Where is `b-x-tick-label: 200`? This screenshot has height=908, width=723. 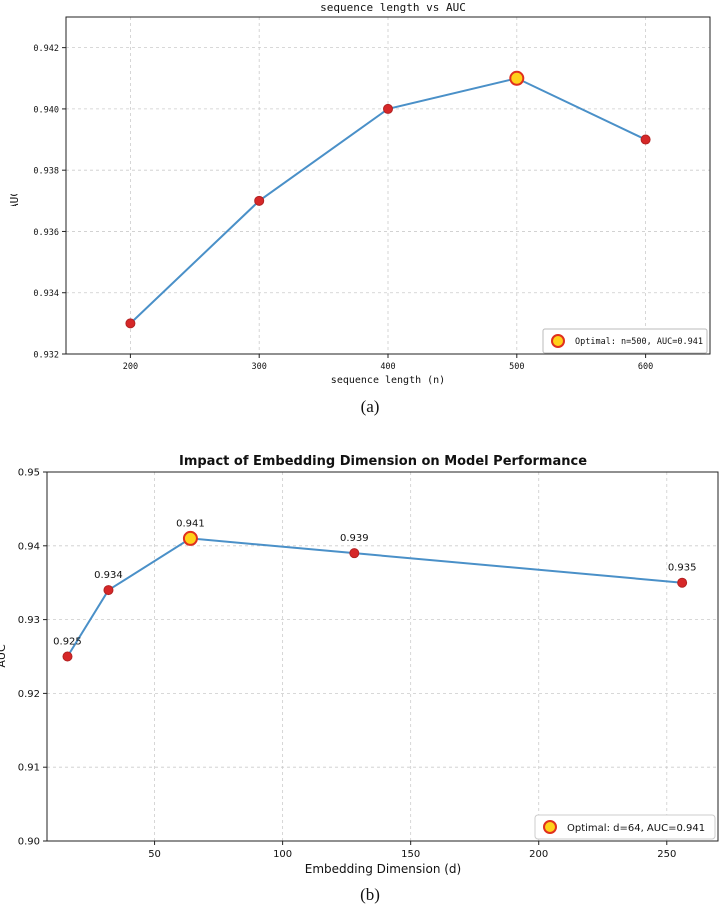
b-x-tick-label: 200 is located at coordinates (538, 854).